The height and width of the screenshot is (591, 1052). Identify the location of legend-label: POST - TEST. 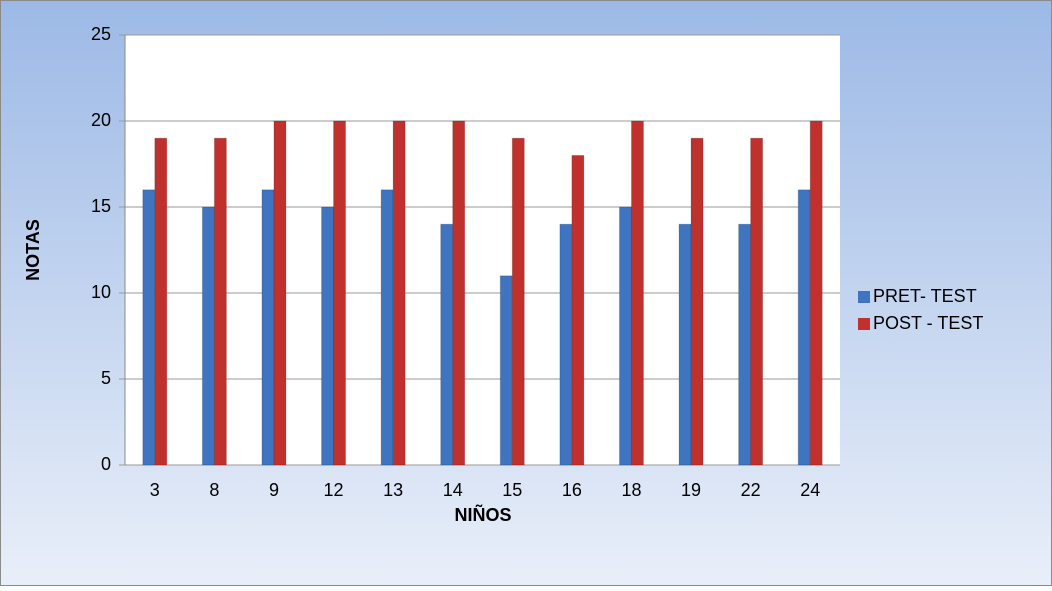
(928, 323).